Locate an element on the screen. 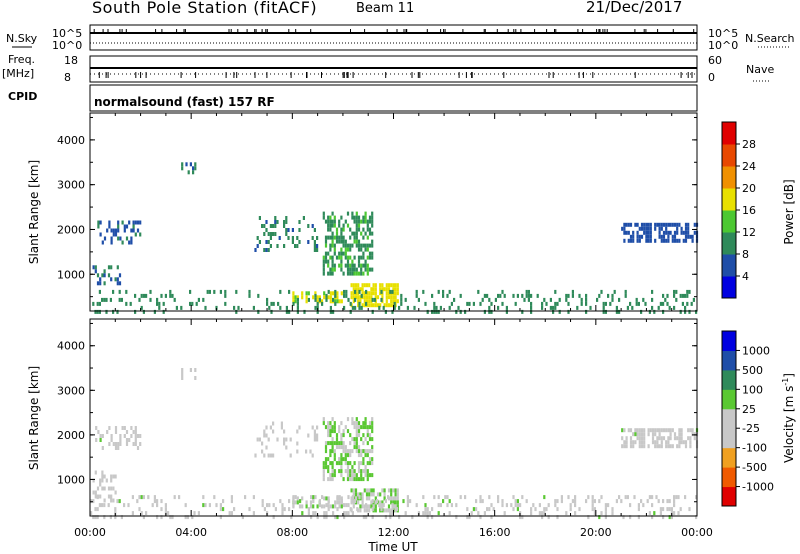 Image resolution: width=800 pixels, height=554 pixels. freq-tick-top: 18 is located at coordinates (71, 60).